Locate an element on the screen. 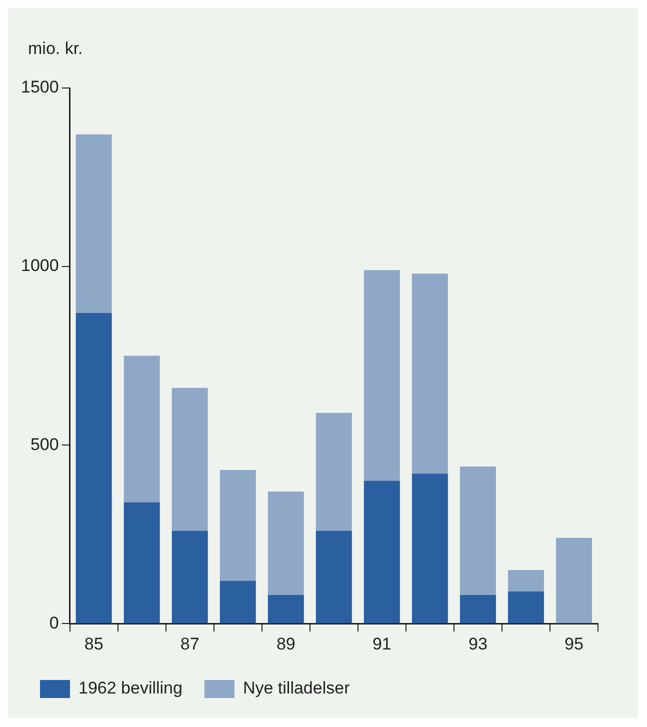 The height and width of the screenshot is (727, 647). x-tick-label: 87 is located at coordinates (190, 644).